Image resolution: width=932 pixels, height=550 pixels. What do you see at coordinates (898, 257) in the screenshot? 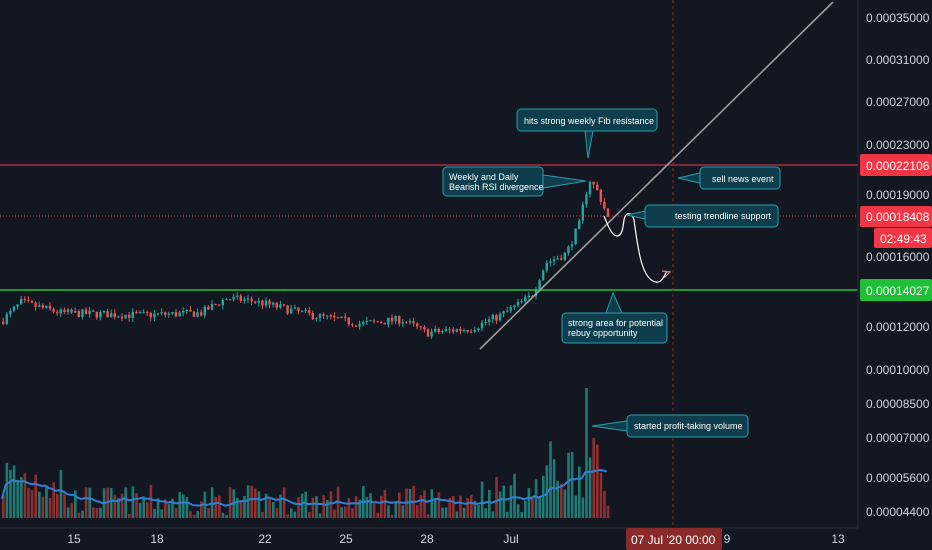
I see `price-tick-label: 0.00016000` at bounding box center [898, 257].